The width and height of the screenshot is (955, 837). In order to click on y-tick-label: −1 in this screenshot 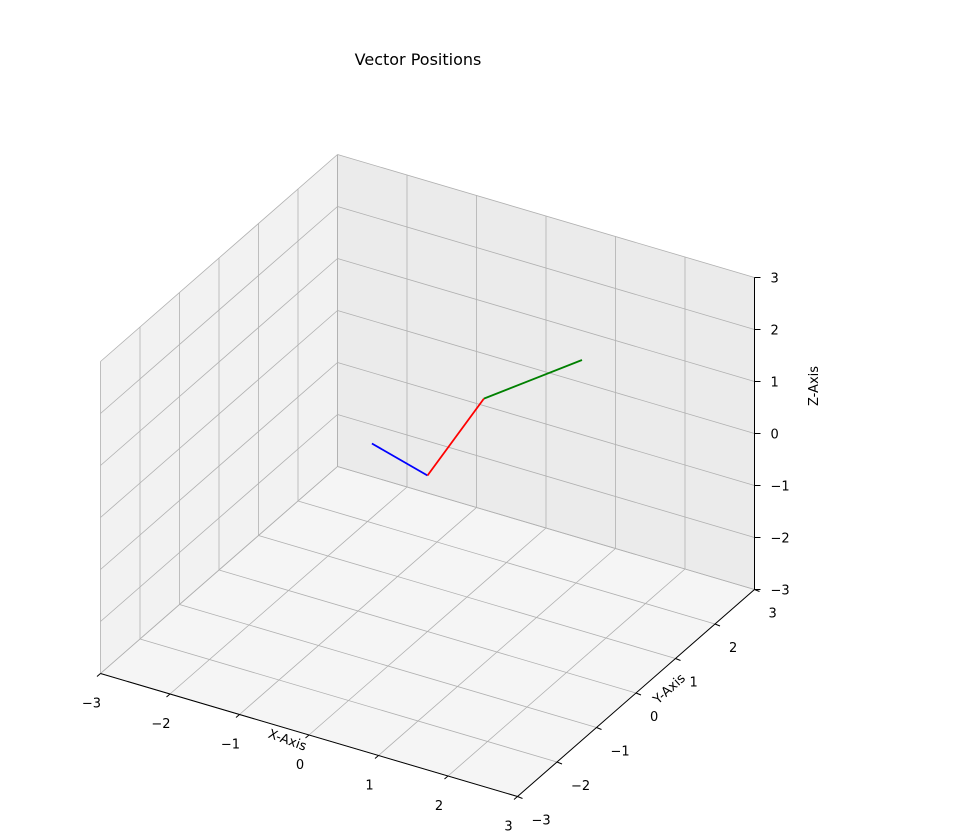, I will do `click(620, 752)`.